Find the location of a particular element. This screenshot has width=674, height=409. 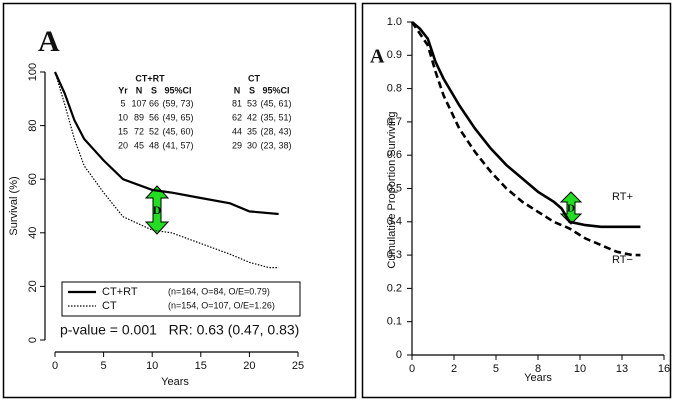

table-cell: 66 is located at coordinates (154, 103).